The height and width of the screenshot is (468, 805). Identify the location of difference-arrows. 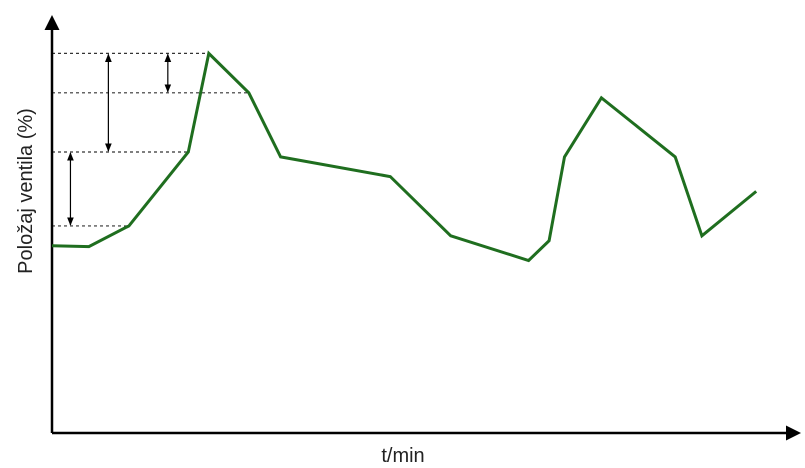
(119, 139).